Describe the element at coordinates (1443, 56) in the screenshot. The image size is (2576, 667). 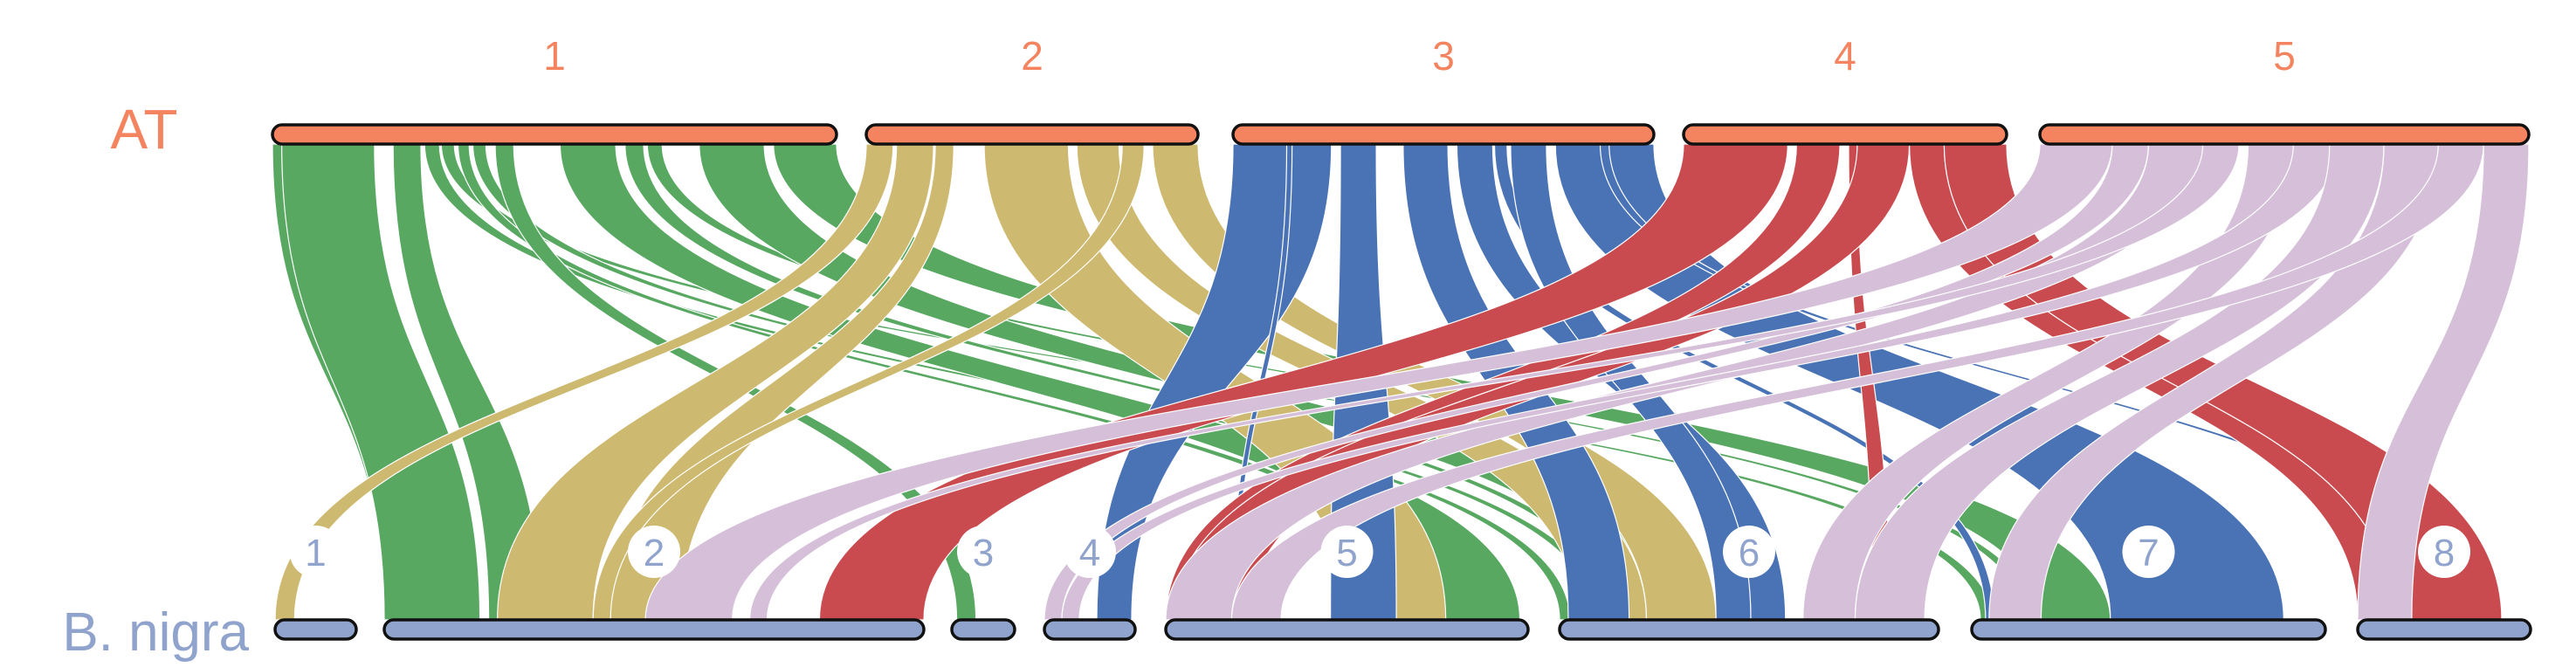
I see `top-chromosome-label-3: 3` at that location.